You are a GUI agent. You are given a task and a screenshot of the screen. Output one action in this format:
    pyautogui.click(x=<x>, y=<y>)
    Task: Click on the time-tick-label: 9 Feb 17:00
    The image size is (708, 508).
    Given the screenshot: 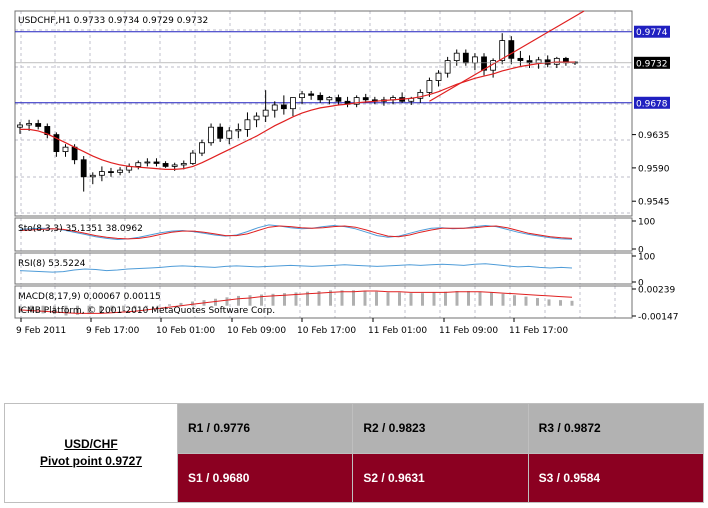 What is the action you would take?
    pyautogui.click(x=113, y=331)
    